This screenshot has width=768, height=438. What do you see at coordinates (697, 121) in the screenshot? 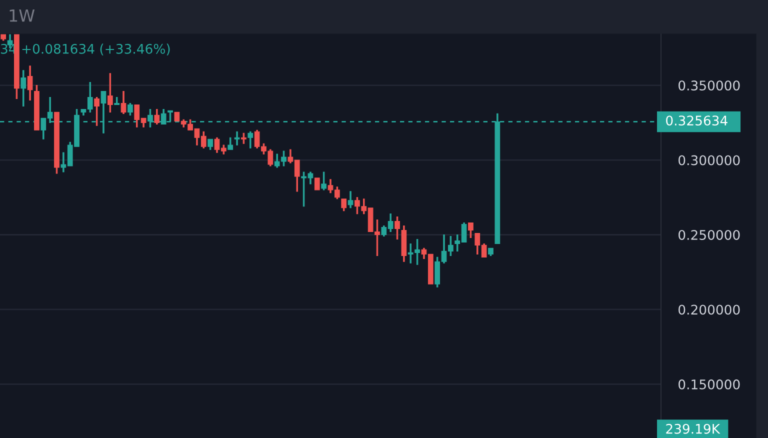
I see `ref-line-label: 0.325634` at bounding box center [697, 121].